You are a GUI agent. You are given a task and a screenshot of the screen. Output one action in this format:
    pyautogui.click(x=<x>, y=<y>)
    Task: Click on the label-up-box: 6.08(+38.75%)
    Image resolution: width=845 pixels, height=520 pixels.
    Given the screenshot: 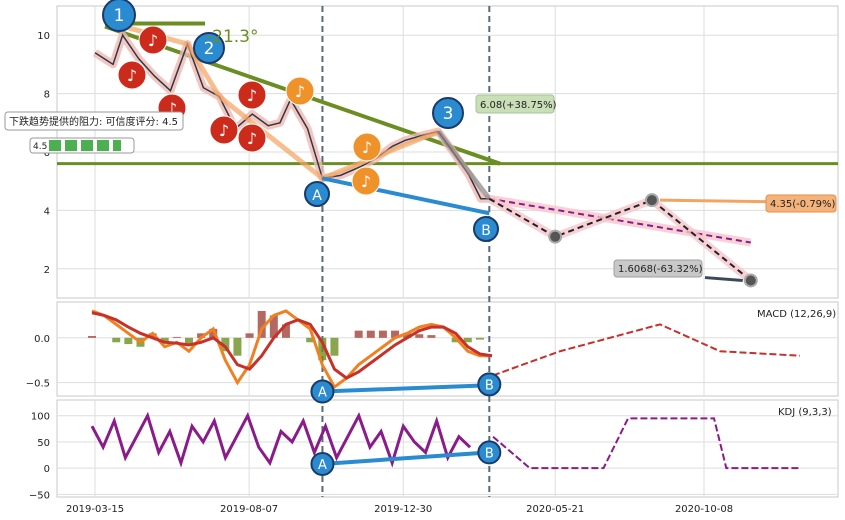 What is the action you would take?
    pyautogui.click(x=516, y=104)
    